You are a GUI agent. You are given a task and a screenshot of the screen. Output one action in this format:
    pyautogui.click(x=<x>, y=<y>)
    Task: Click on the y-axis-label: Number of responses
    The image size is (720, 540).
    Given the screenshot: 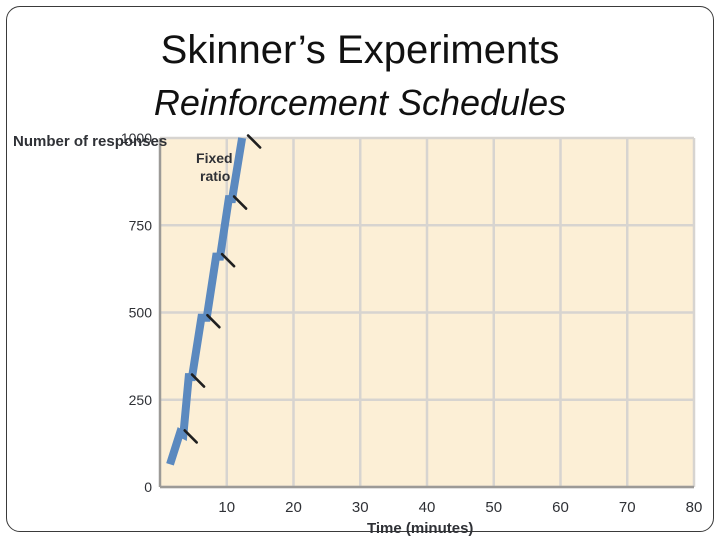 What is the action you would take?
    pyautogui.click(x=90, y=141)
    